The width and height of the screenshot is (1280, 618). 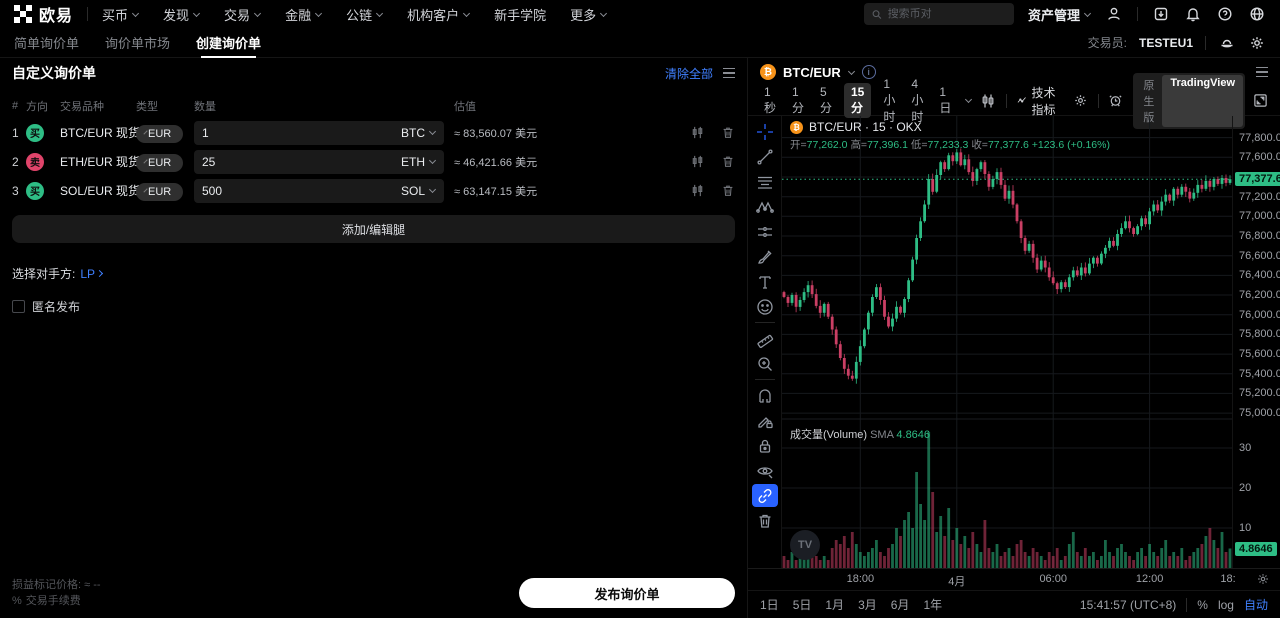 I want to click on assets-menu: 资产管理, so click(x=1059, y=14).